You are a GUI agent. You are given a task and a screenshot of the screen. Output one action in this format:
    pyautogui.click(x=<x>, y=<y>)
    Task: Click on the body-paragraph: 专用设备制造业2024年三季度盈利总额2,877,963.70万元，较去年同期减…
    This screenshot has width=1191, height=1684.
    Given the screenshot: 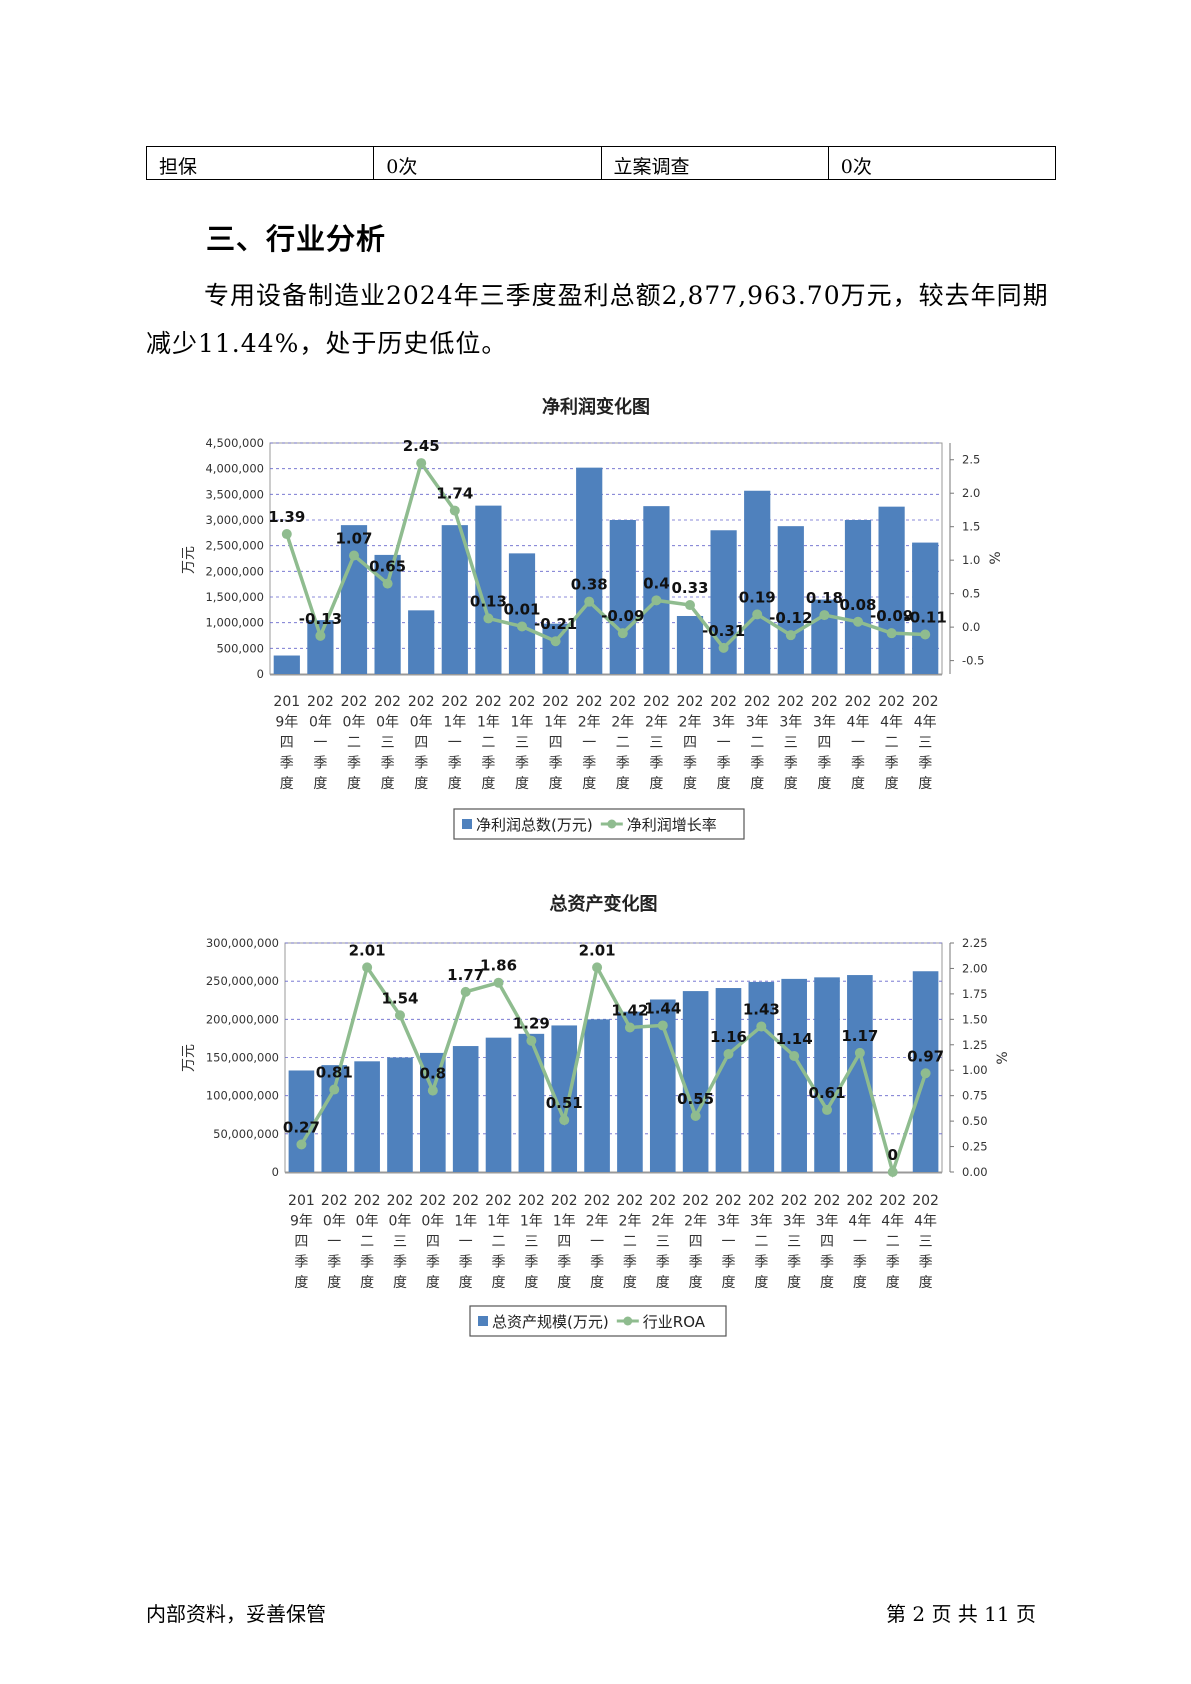 What is the action you would take?
    pyautogui.click(x=597, y=319)
    